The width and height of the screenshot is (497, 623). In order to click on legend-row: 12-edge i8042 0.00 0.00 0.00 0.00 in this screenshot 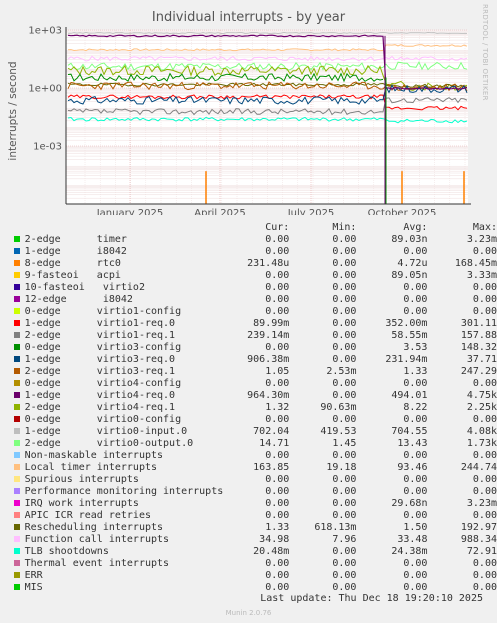, I will do `click(253, 300)`.